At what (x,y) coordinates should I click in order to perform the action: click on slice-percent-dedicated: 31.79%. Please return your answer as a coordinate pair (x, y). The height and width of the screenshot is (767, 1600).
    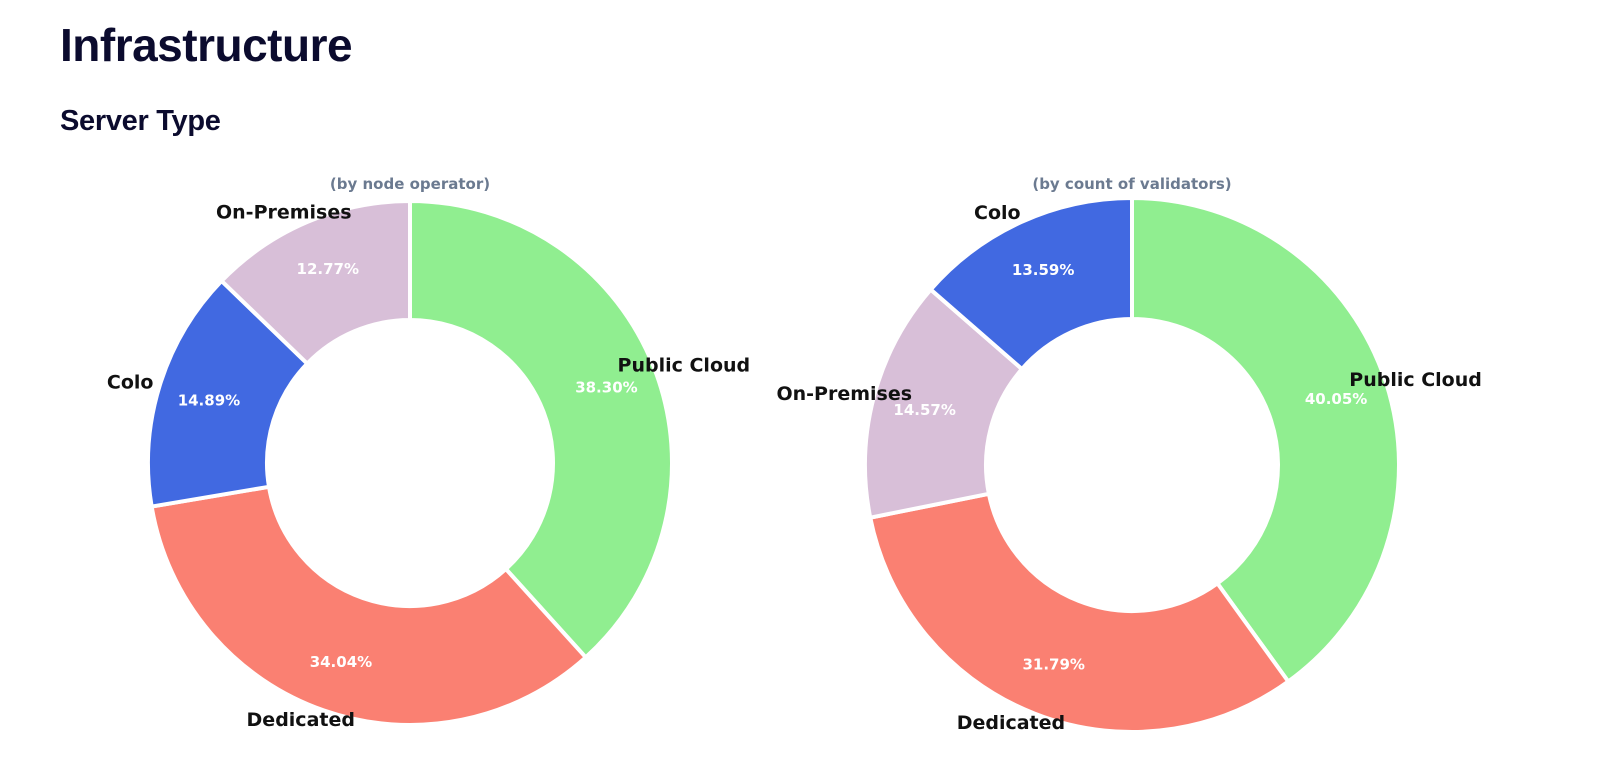
    Looking at the image, I should click on (1053, 665).